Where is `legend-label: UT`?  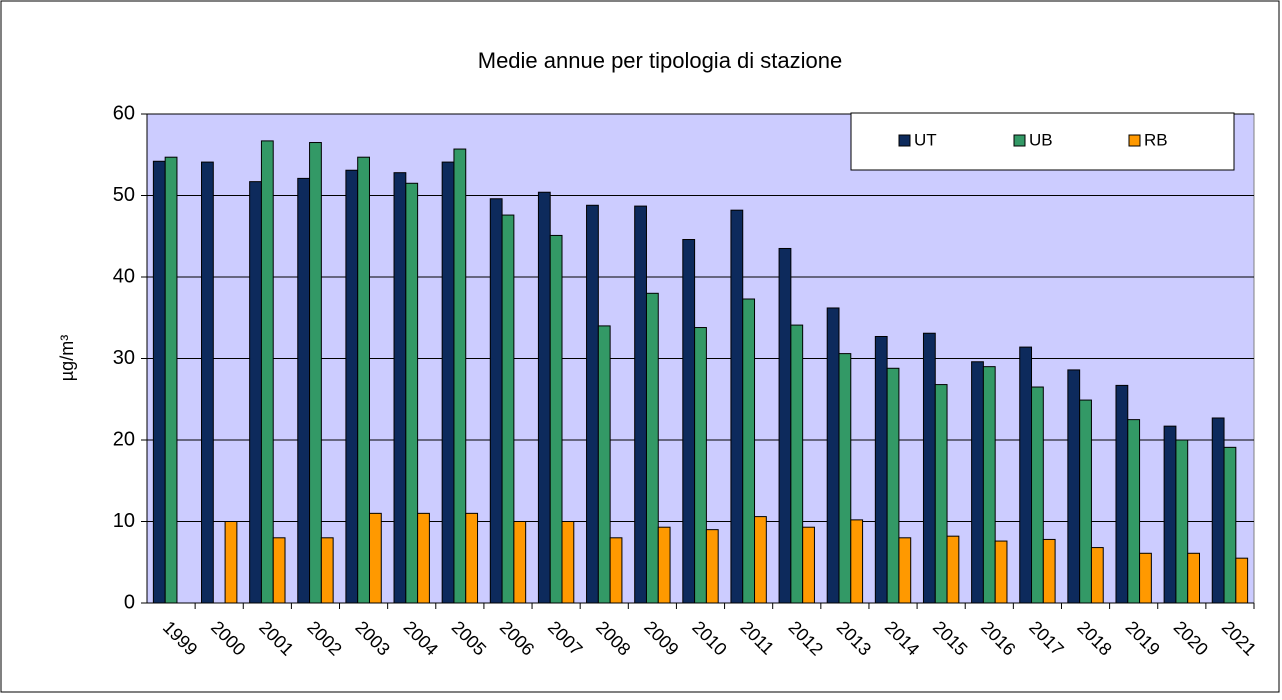 legend-label: UT is located at coordinates (925, 139).